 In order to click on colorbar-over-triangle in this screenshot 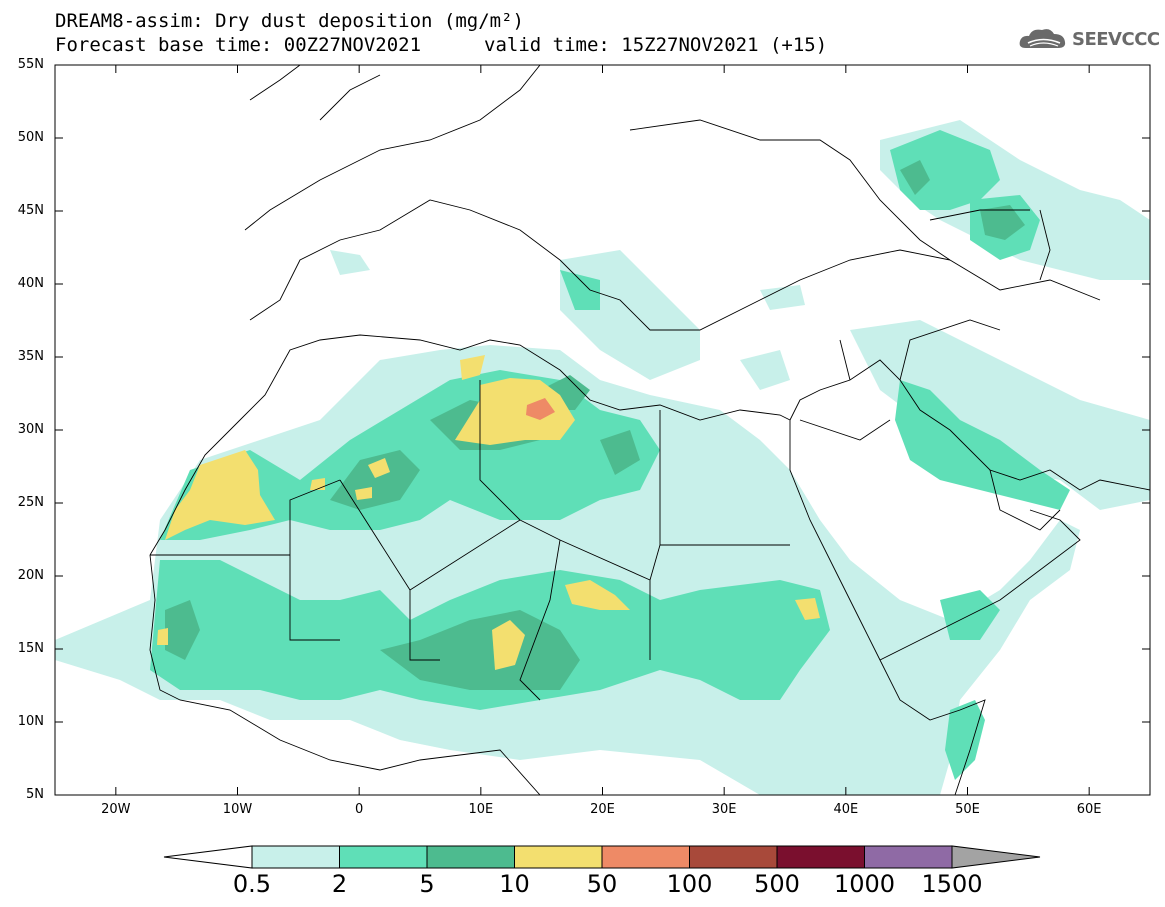, I will do `click(996, 857)`.